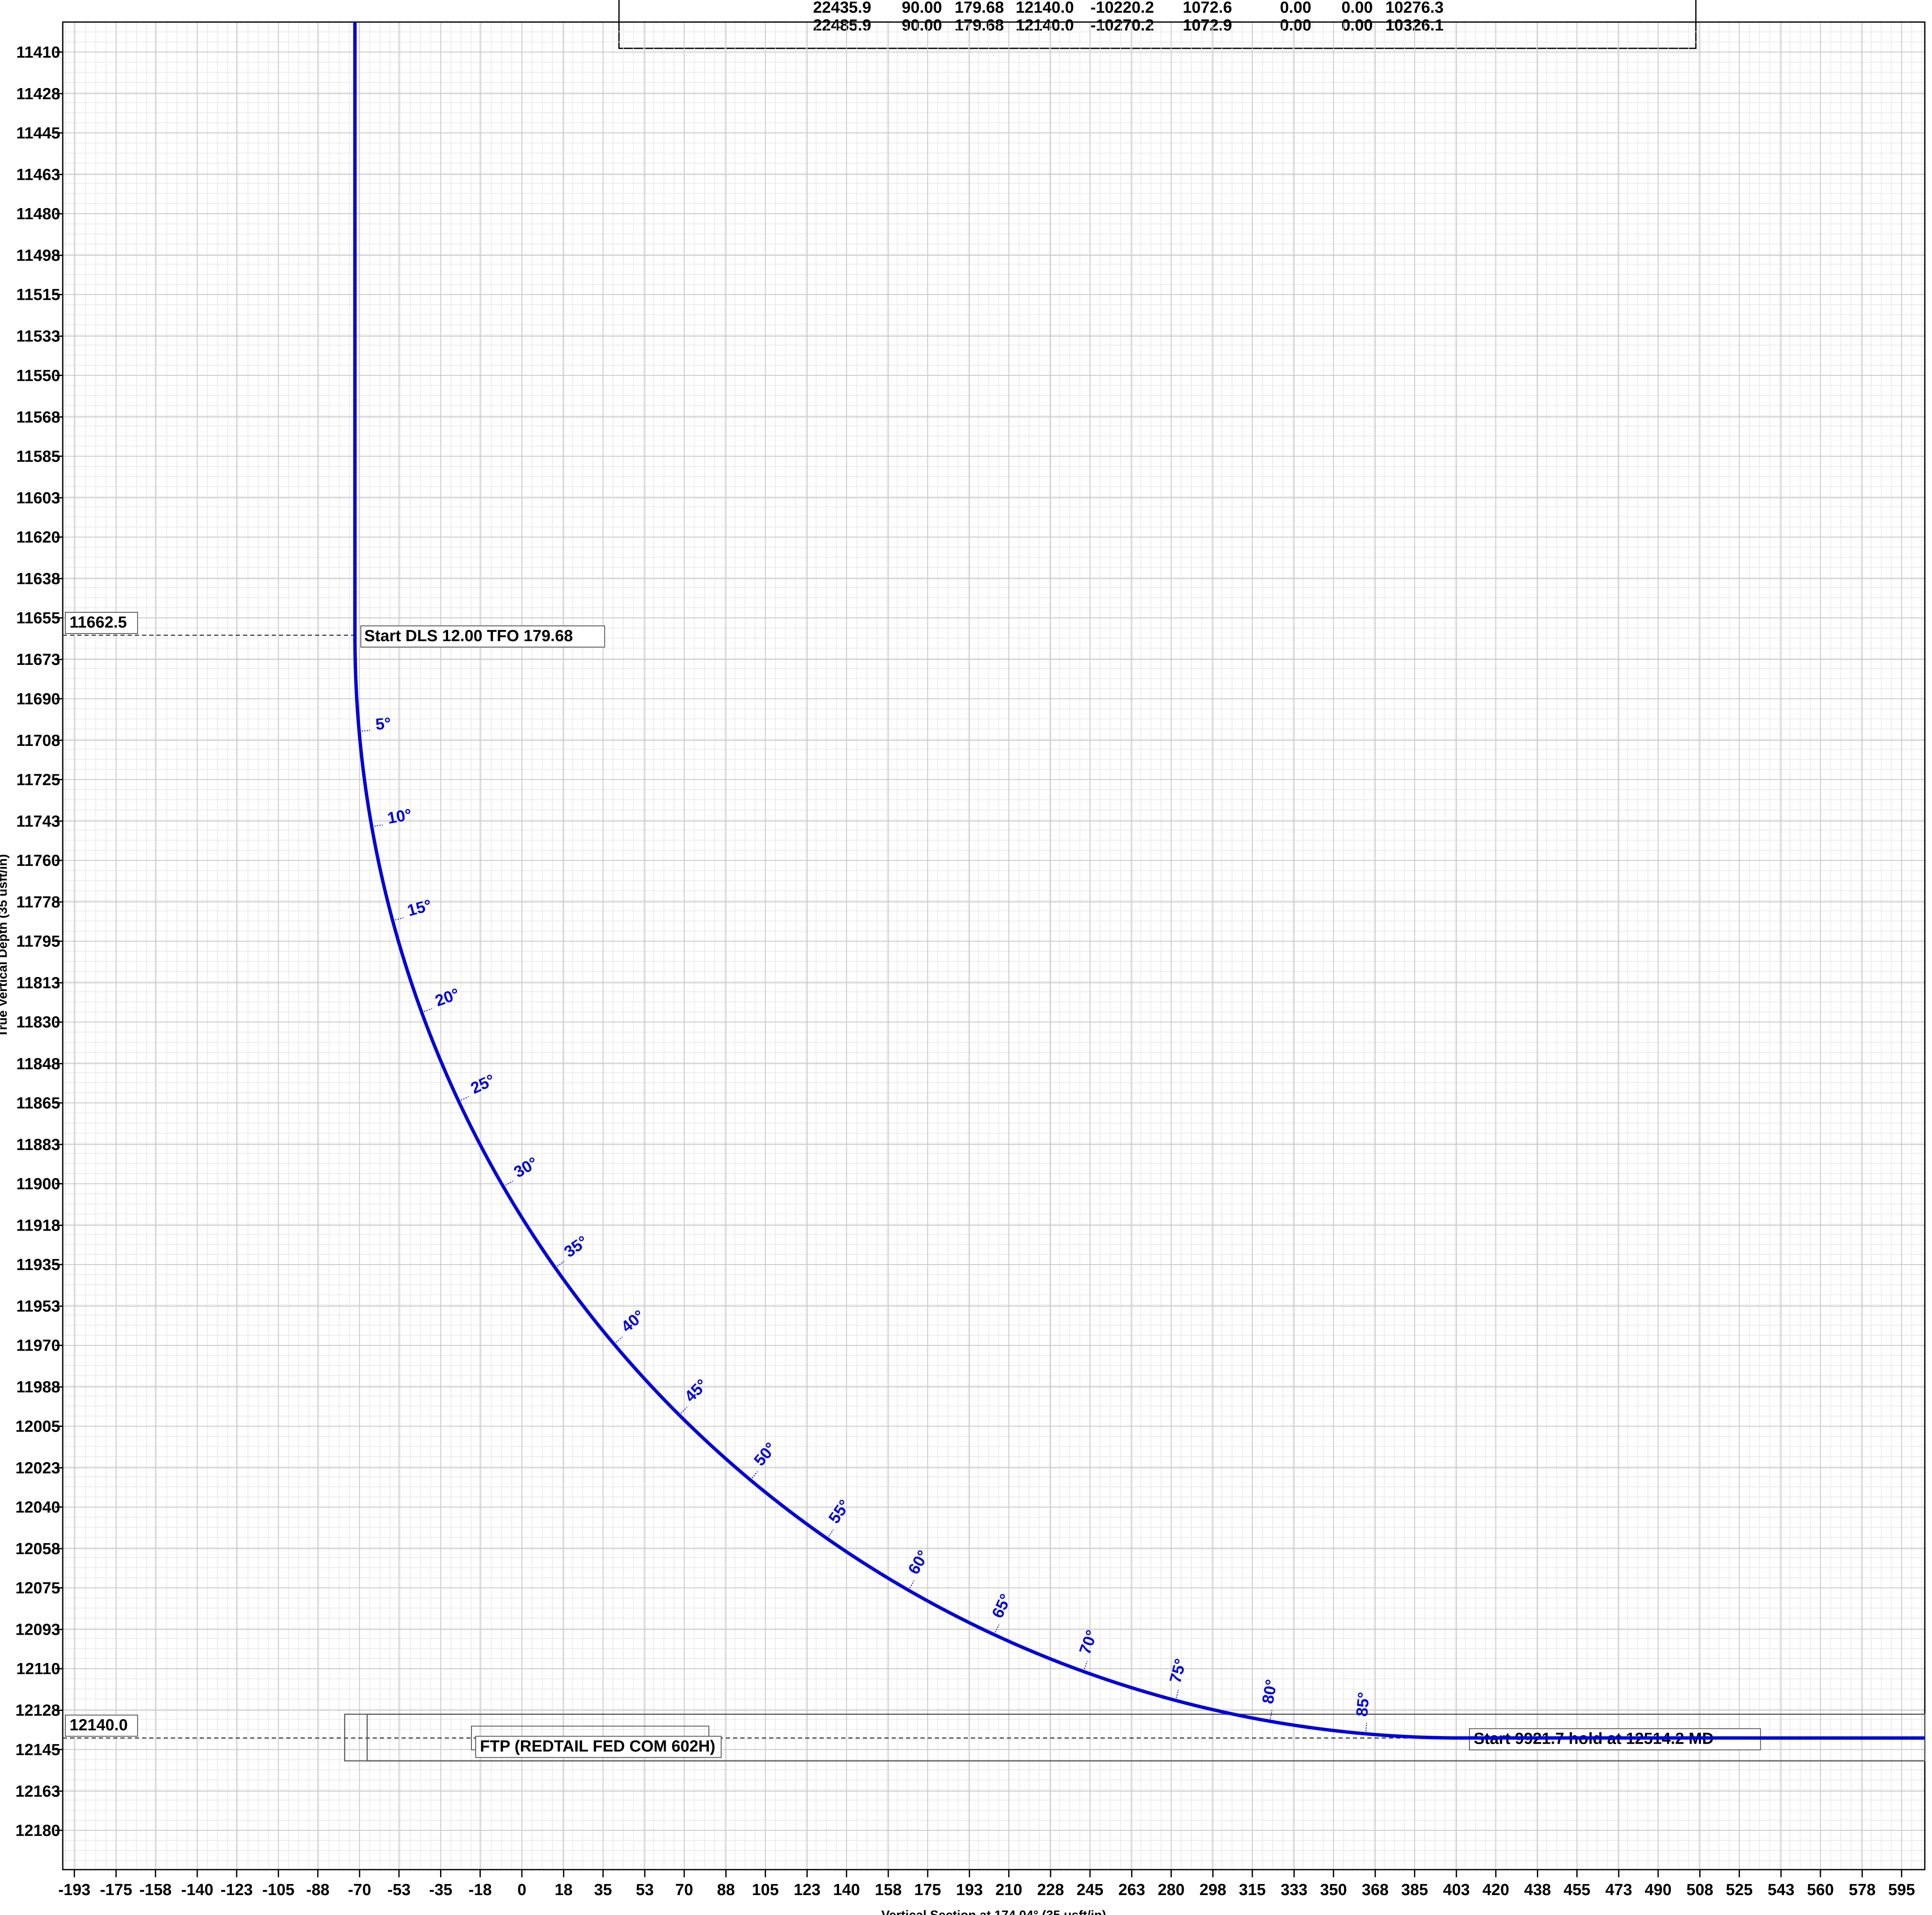 This screenshot has width=1932, height=1915. I want to click on landing-tvd-label: 12140.0, so click(101, 1725).